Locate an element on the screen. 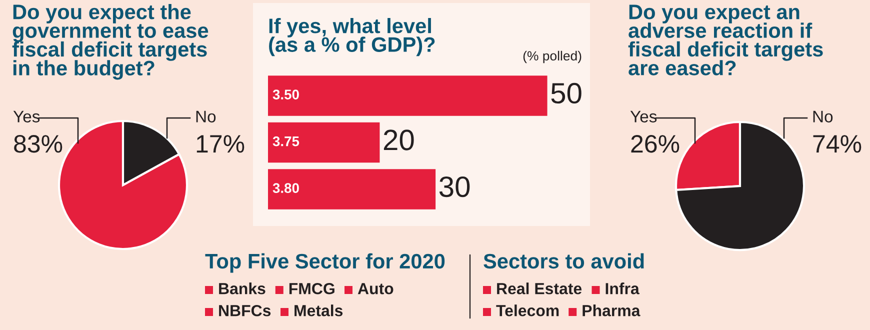 The width and height of the screenshot is (870, 330). category-label: Real Estate is located at coordinates (539, 288).